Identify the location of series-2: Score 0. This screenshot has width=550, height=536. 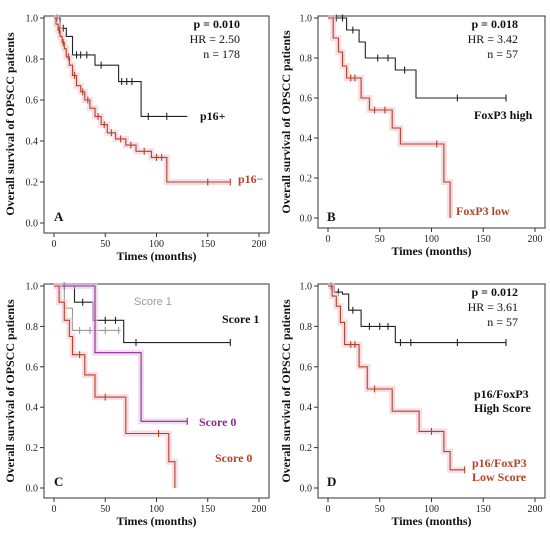
(145, 356).